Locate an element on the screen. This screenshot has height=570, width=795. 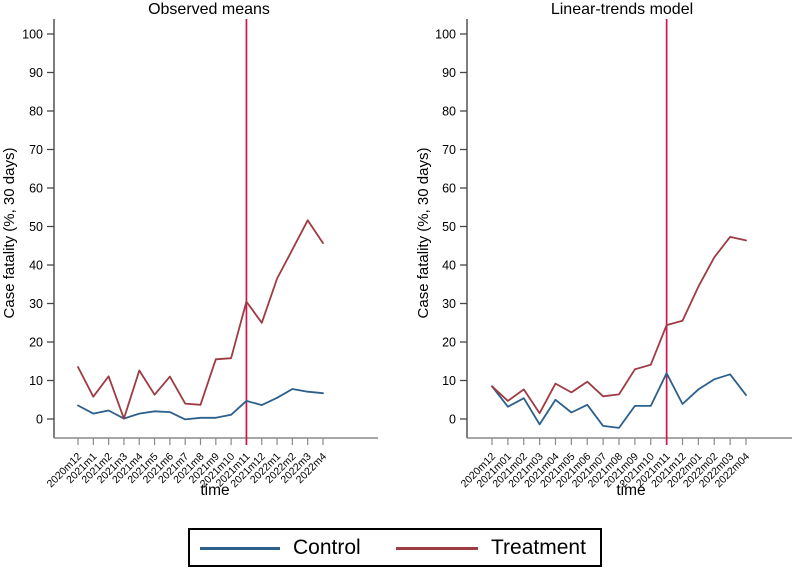
left-y-axis-title: Case fatality (%, 30 days) is located at coordinates (9, 233).